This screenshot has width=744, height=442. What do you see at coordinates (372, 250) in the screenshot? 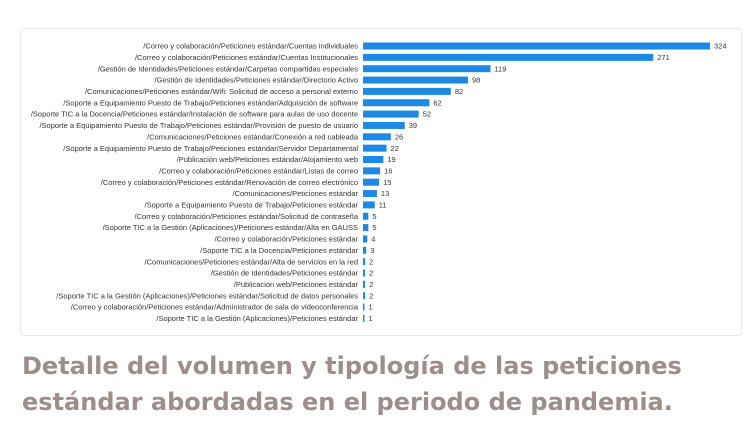
I see `value-label: 3` at bounding box center [372, 250].